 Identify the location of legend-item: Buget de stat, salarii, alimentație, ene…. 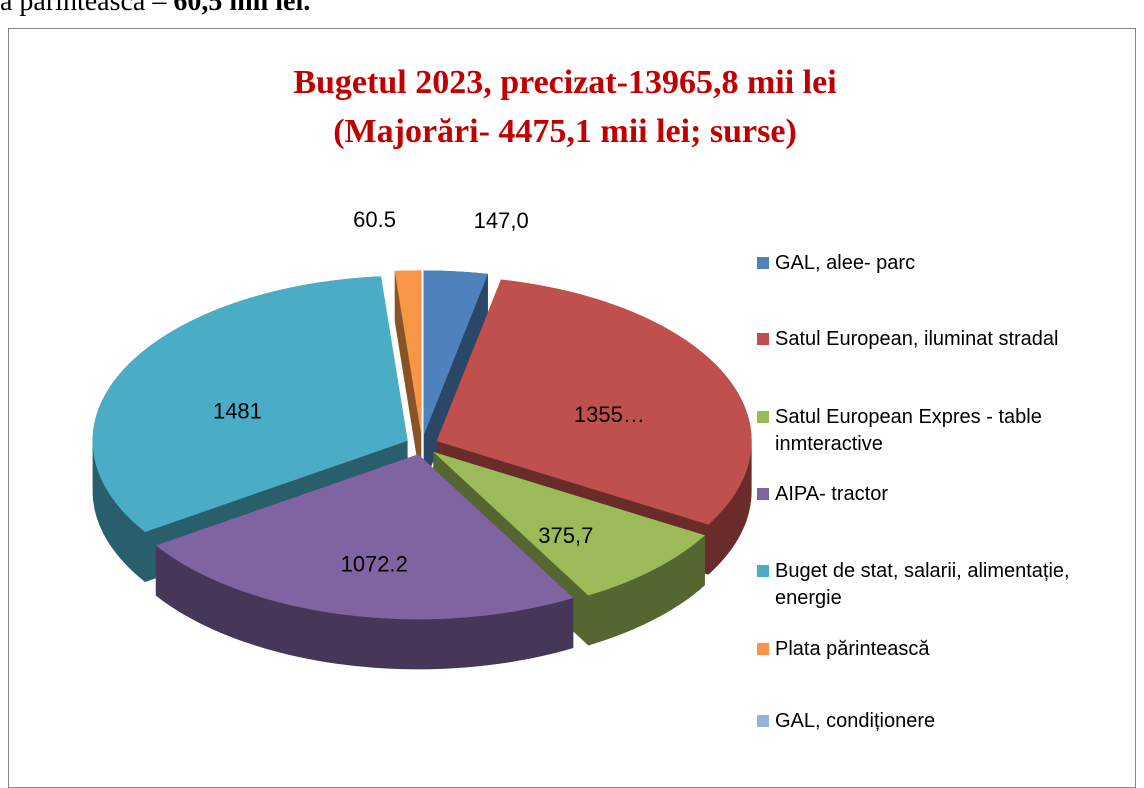
(947, 585).